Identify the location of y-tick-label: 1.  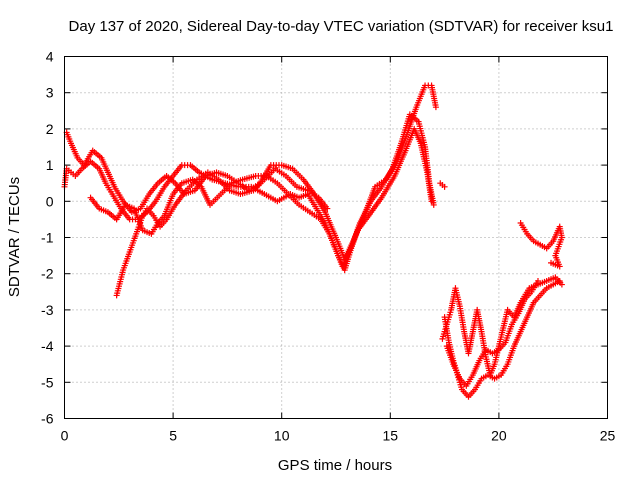
(50, 165).